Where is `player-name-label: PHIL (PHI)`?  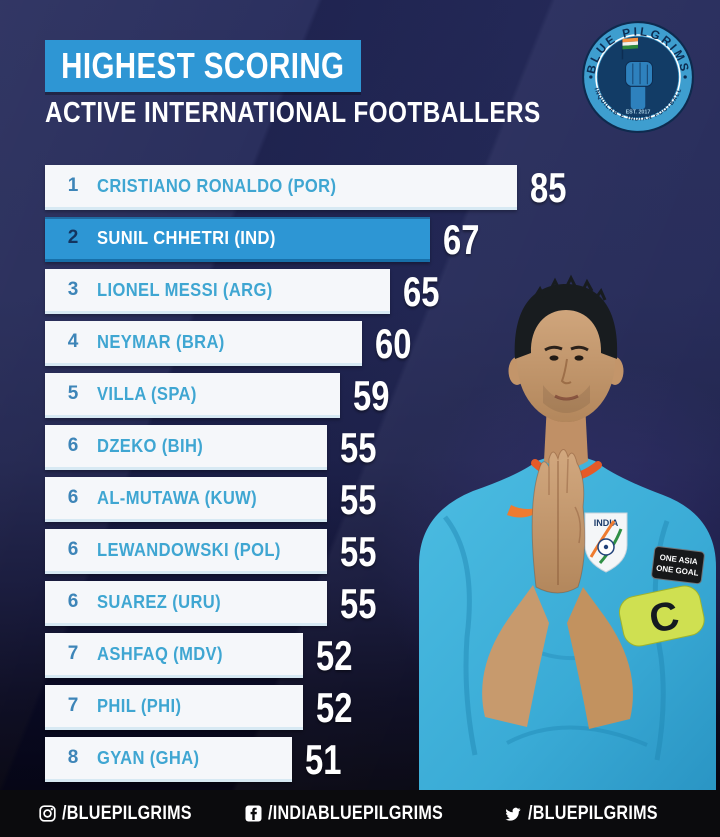 player-name-label: PHIL (PHI) is located at coordinates (139, 705).